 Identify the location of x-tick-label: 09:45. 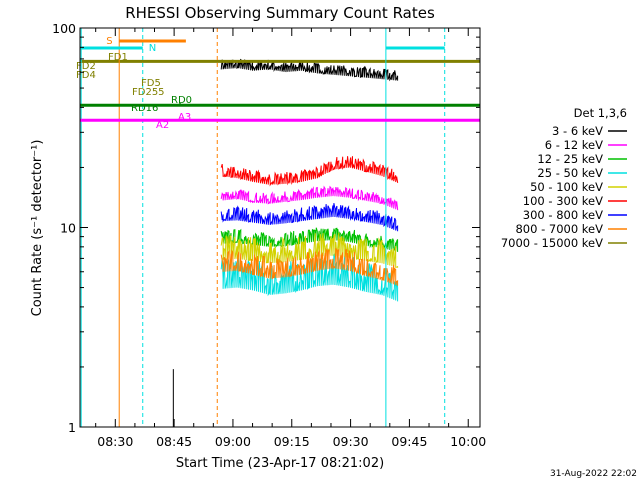
(409, 441).